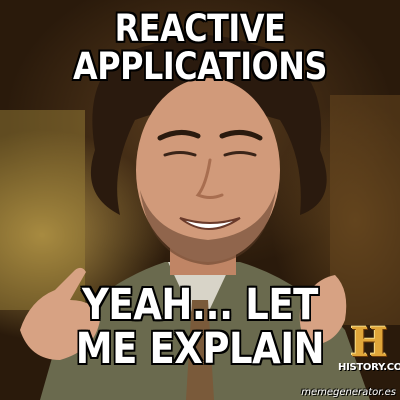 The width and height of the screenshot is (400, 400). I want to click on history-h-icon: H, so click(369, 342).